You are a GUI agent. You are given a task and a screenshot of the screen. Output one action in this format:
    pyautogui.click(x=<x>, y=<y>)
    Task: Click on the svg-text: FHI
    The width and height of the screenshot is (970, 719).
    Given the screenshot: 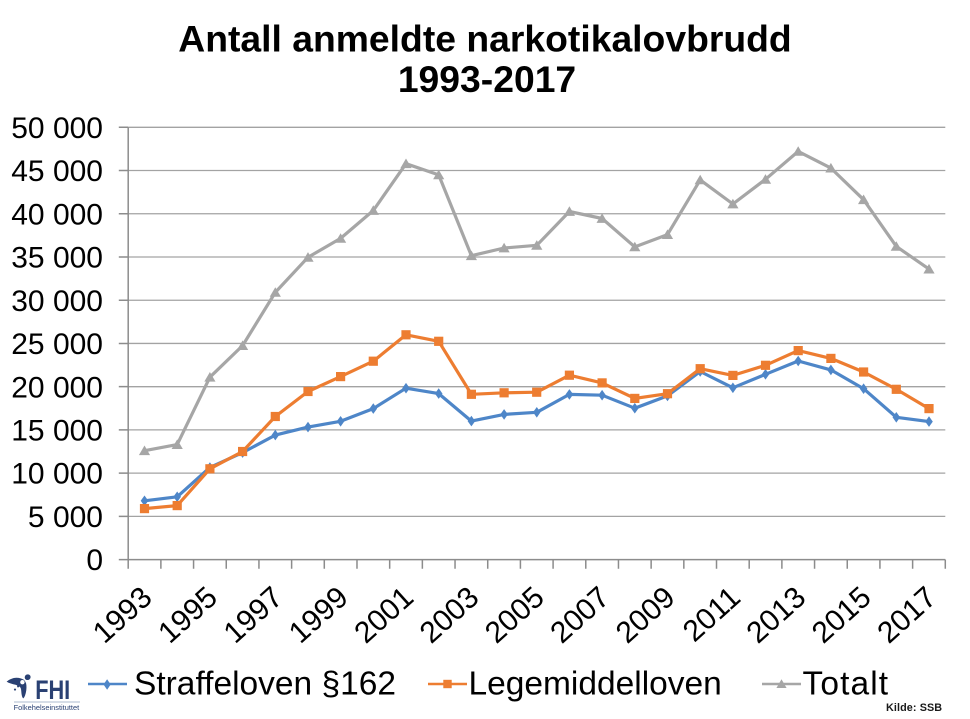 What is the action you would take?
    pyautogui.click(x=52, y=689)
    